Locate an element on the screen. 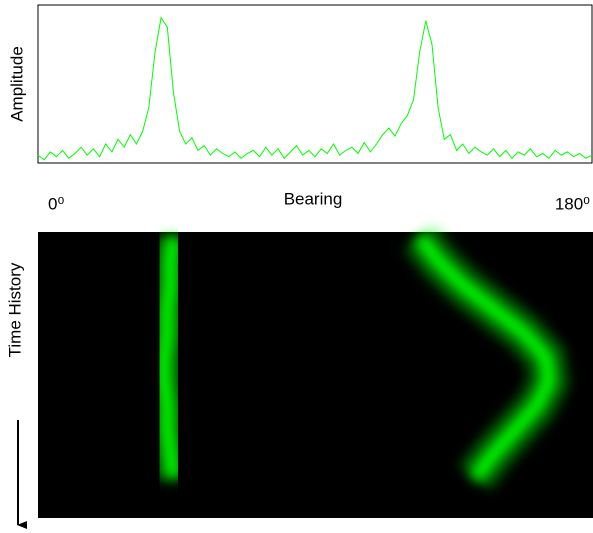  y-axis-label: Amplitude is located at coordinates (16, 84).